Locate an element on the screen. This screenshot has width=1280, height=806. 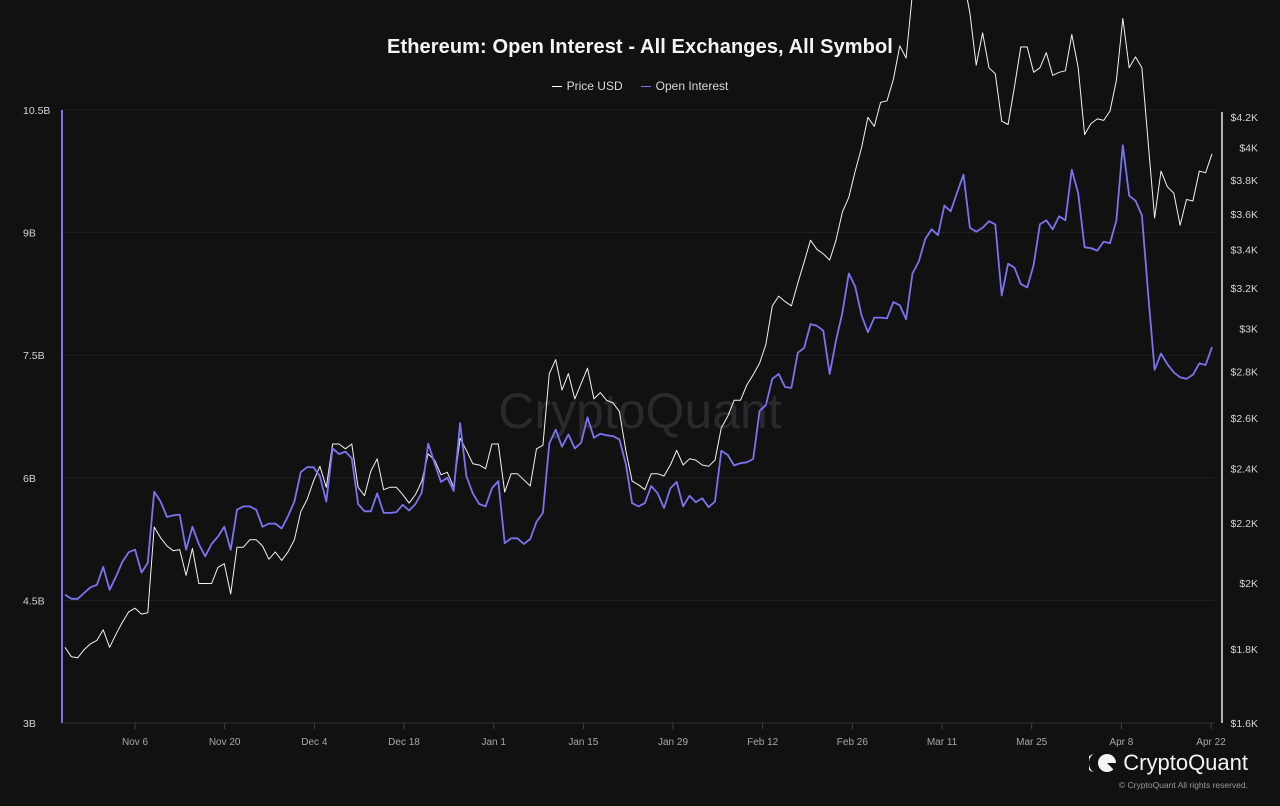
legend-item-open-interest: Open Interest is located at coordinates (684, 86).